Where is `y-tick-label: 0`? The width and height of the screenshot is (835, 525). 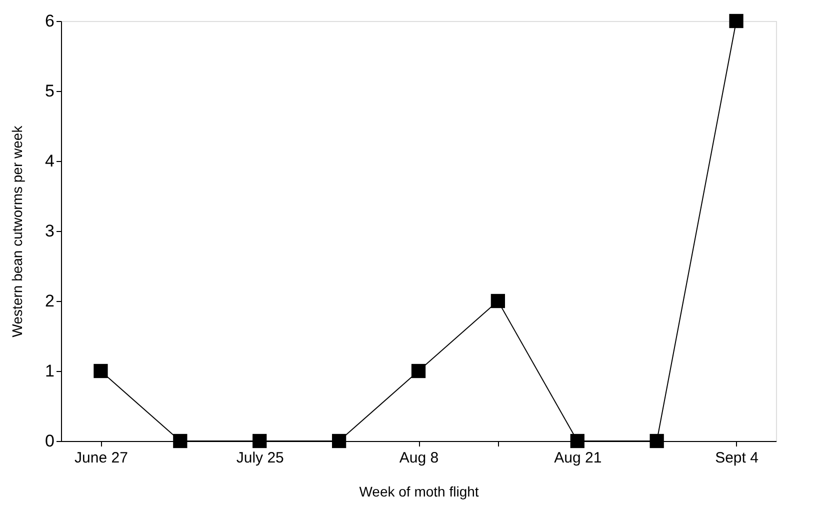 y-tick-label: 0 is located at coordinates (49, 441).